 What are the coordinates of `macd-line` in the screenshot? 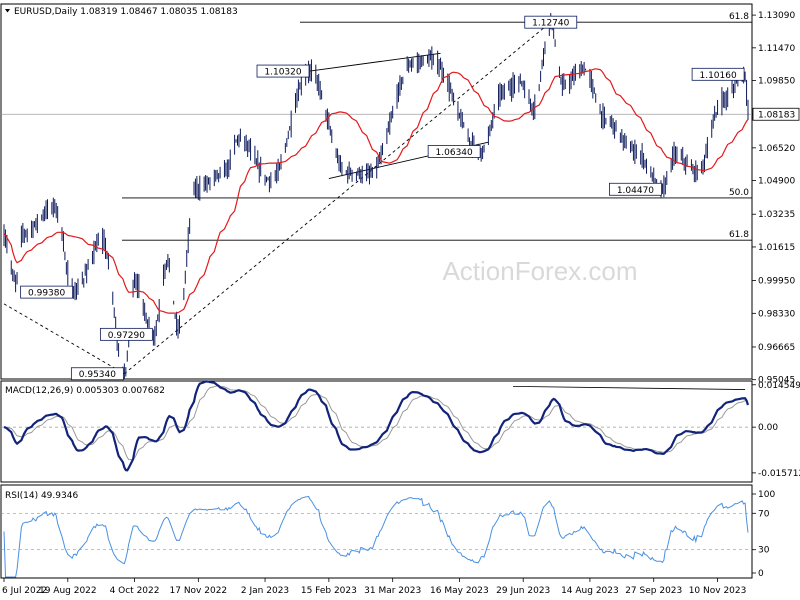 It's located at (376, 426).